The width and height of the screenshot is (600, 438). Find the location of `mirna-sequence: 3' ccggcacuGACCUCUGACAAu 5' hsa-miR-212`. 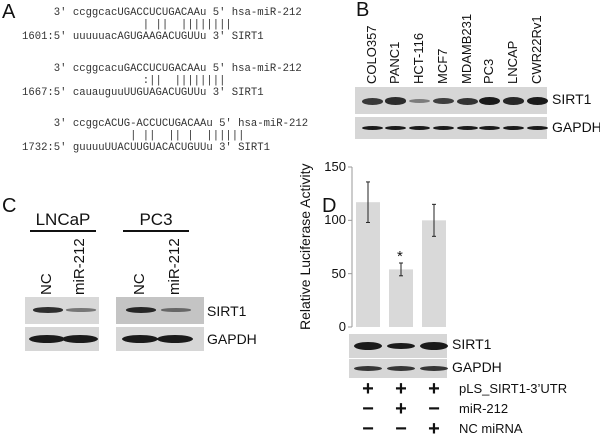

mirna-sequence: 3' ccggcacuGACCUCUGACAAu 5' hsa-miR-212 is located at coordinates (162, 69).